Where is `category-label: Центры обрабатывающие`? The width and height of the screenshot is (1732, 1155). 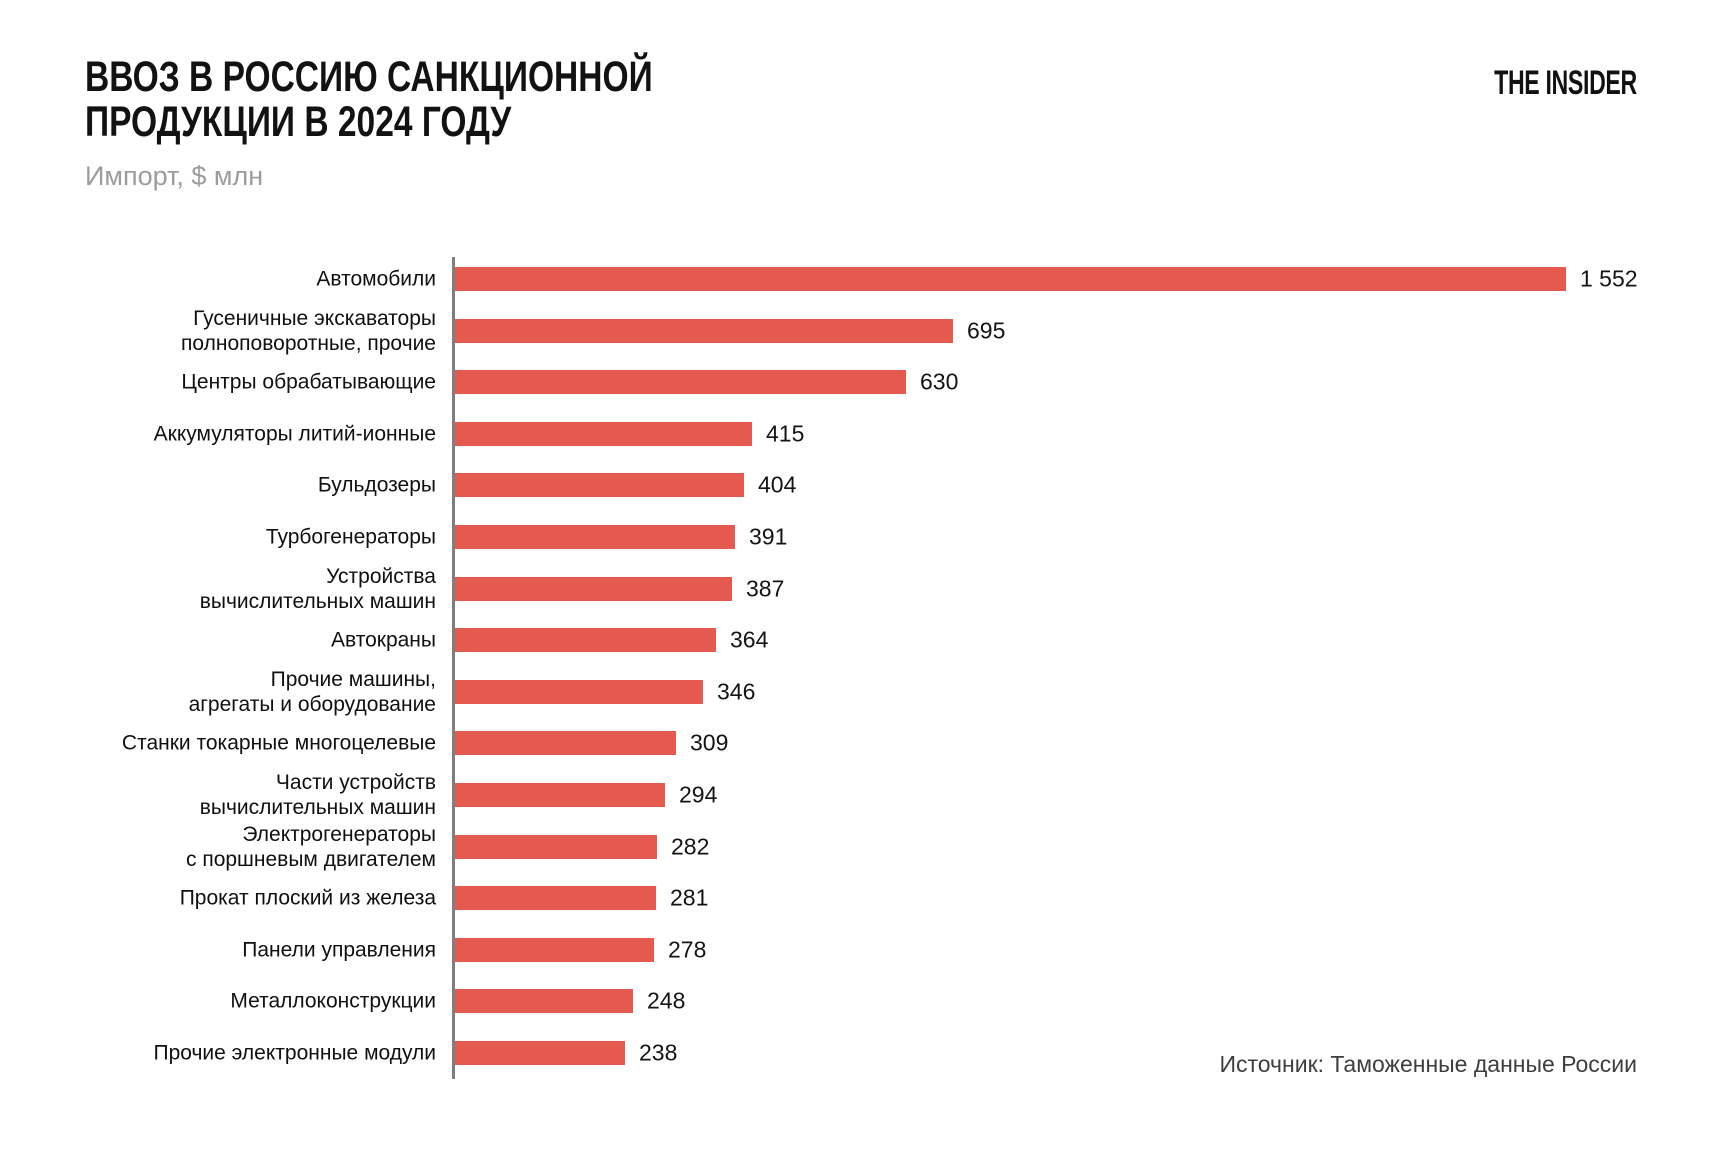 category-label: Центры обрабатывающие is located at coordinates (308, 382).